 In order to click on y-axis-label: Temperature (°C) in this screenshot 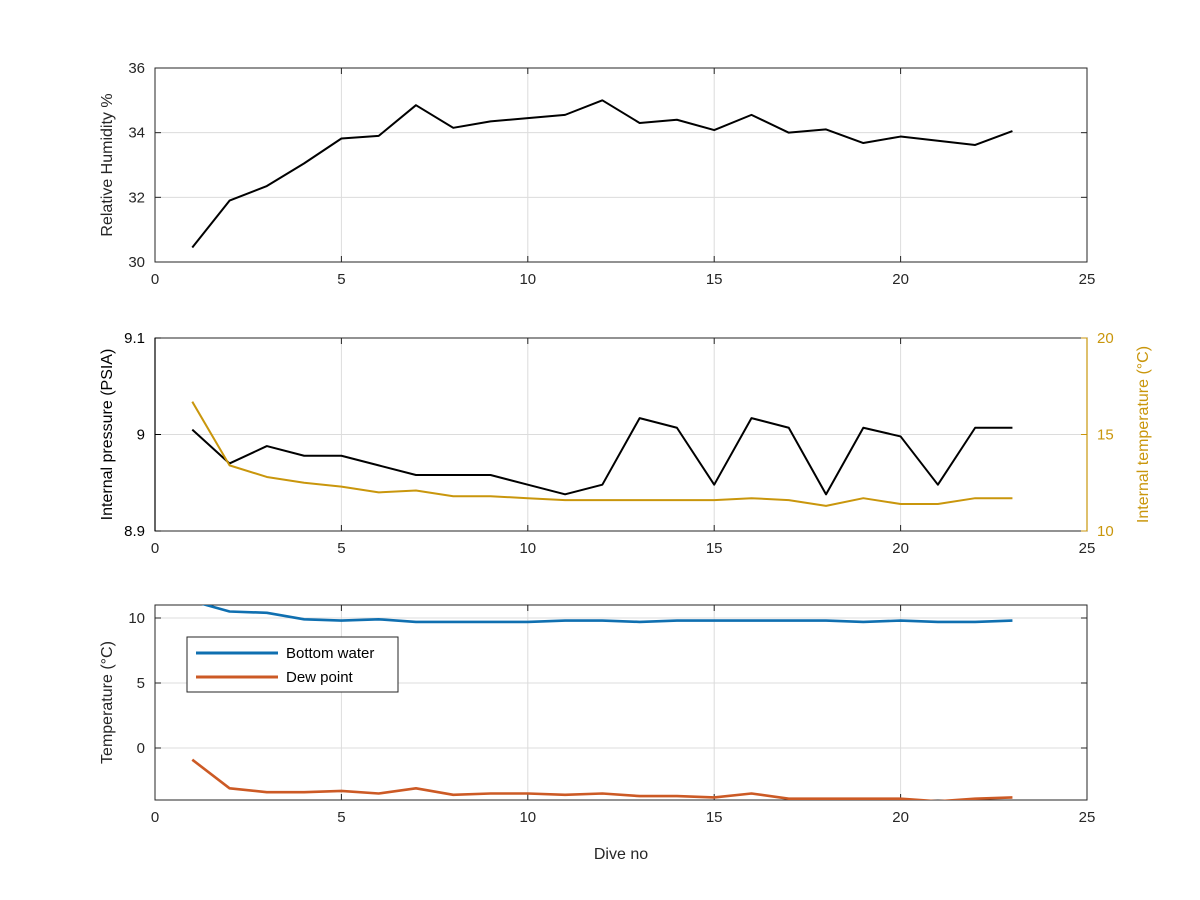, I will do `click(107, 702)`.